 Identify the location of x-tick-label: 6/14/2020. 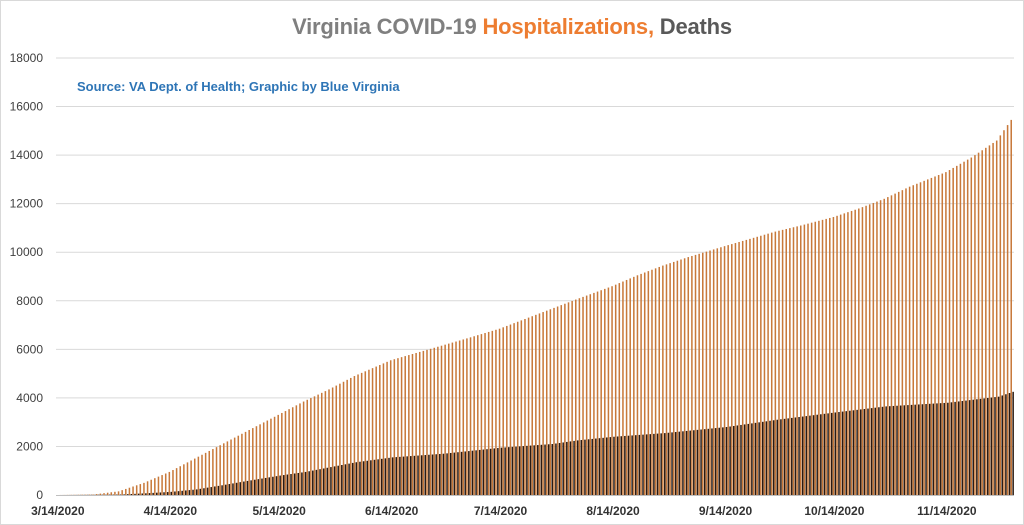
(392, 511).